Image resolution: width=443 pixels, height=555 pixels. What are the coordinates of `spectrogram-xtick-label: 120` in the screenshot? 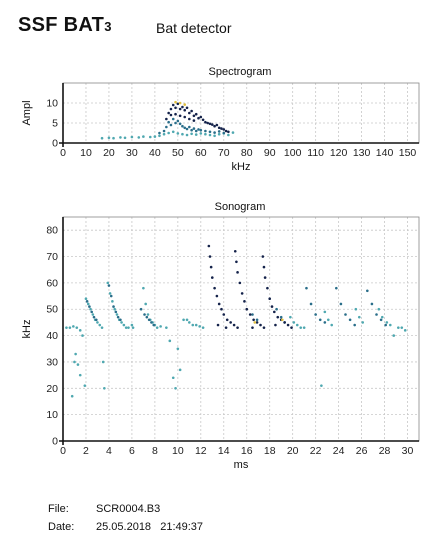 It's located at (339, 153).